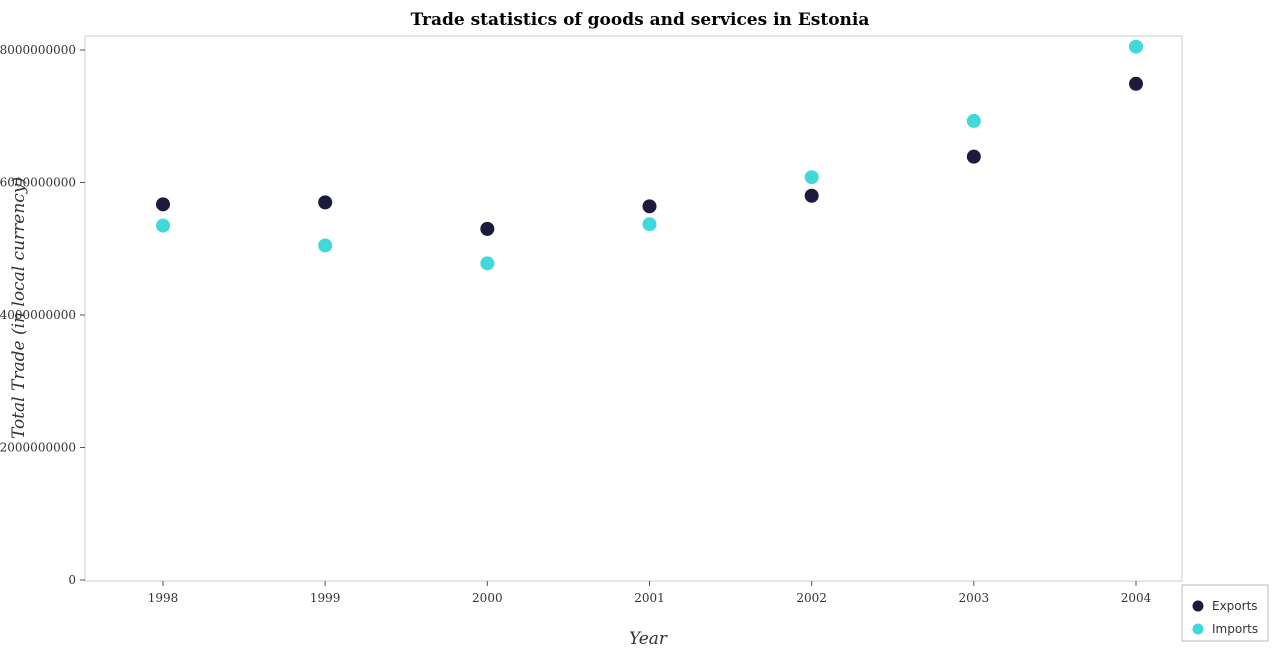 The width and height of the screenshot is (1272, 650). What do you see at coordinates (38, 448) in the screenshot?
I see `y-tick-label: 2000000000` at bounding box center [38, 448].